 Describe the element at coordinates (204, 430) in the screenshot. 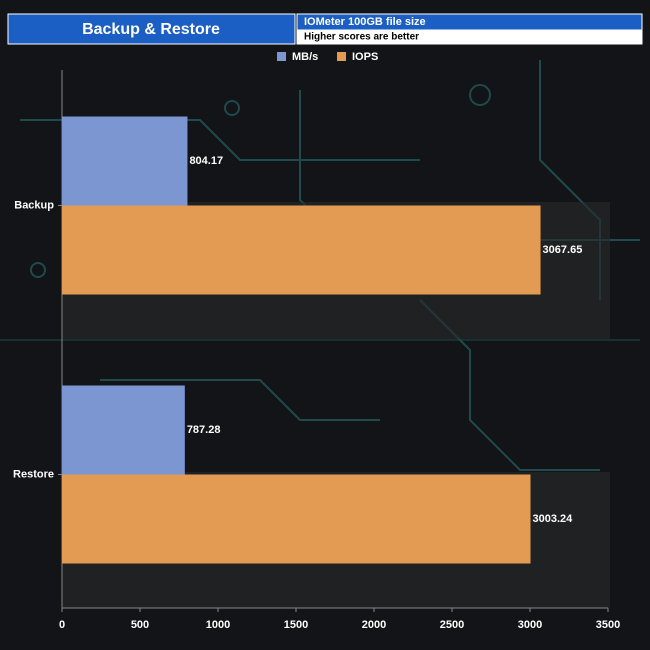

I see `value-label: 787.28` at that location.